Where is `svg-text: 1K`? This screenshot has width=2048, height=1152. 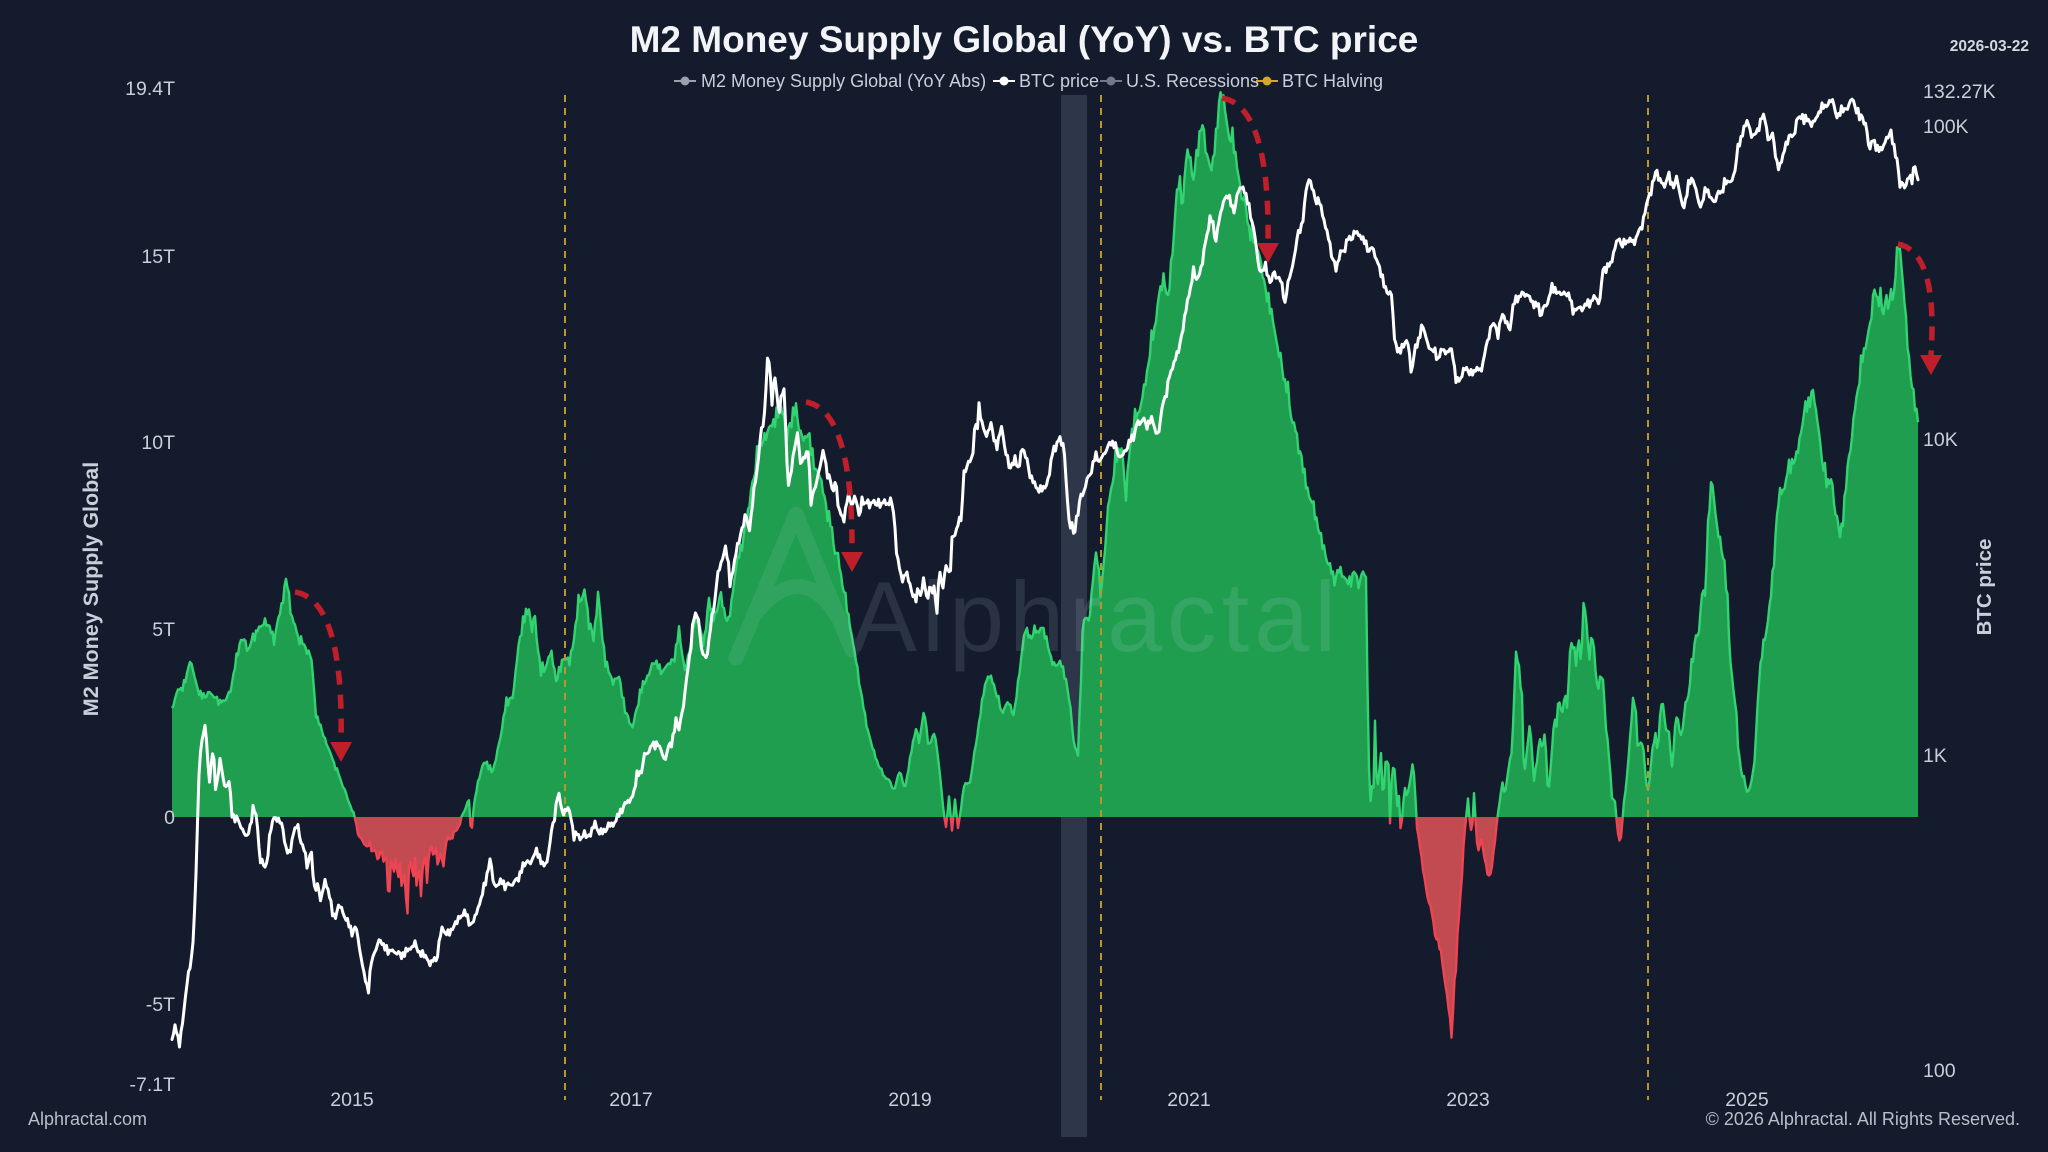 svg-text: 1K is located at coordinates (1935, 756).